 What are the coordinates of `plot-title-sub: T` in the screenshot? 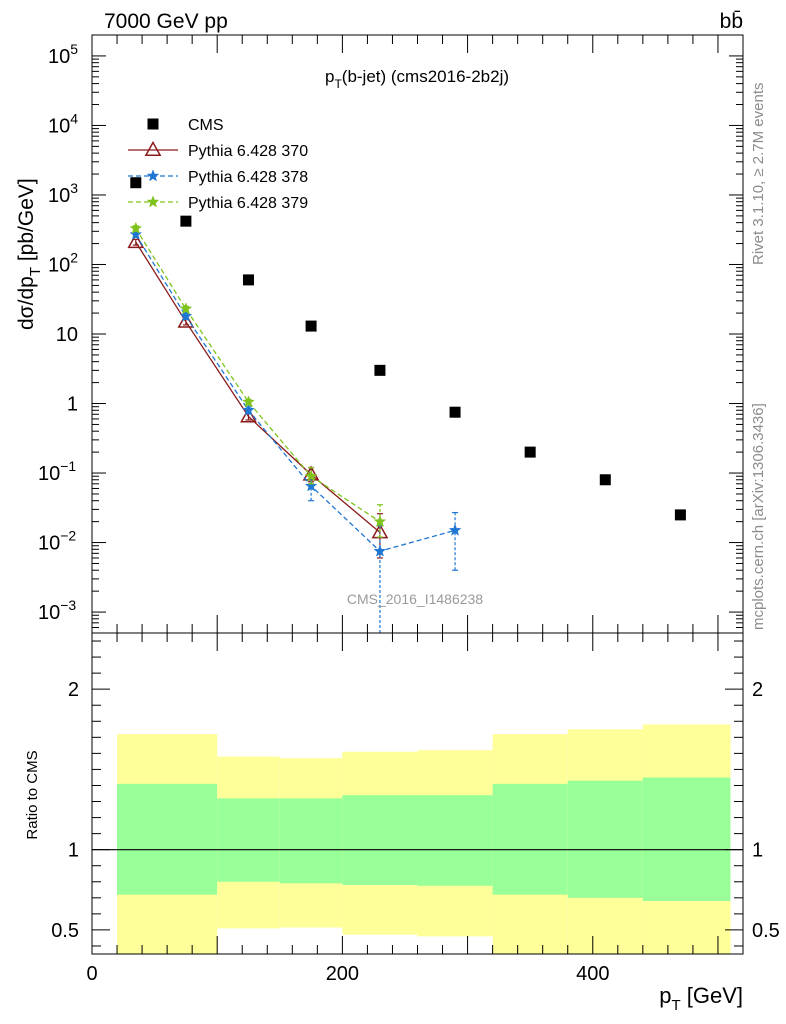 It's located at (338, 84).